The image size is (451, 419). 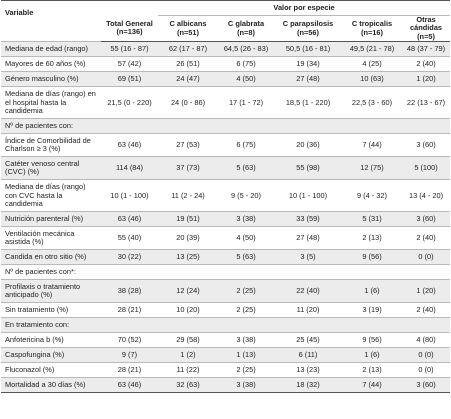 I want to click on cell-value: 5 (31), so click(x=372, y=219).